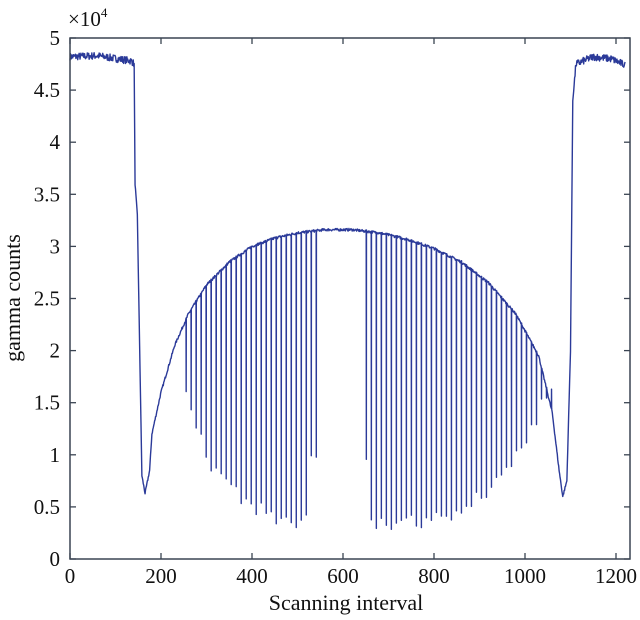 The image size is (640, 620). What do you see at coordinates (47, 299) in the screenshot?
I see `y-tick-label: 2.5` at bounding box center [47, 299].